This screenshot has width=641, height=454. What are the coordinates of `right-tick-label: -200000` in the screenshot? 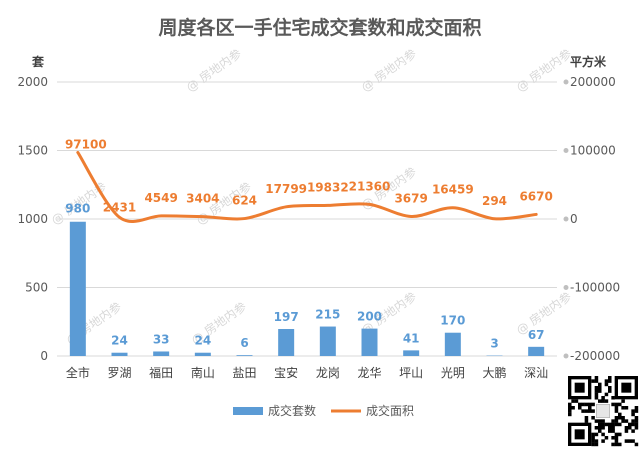 It's located at (595, 356).